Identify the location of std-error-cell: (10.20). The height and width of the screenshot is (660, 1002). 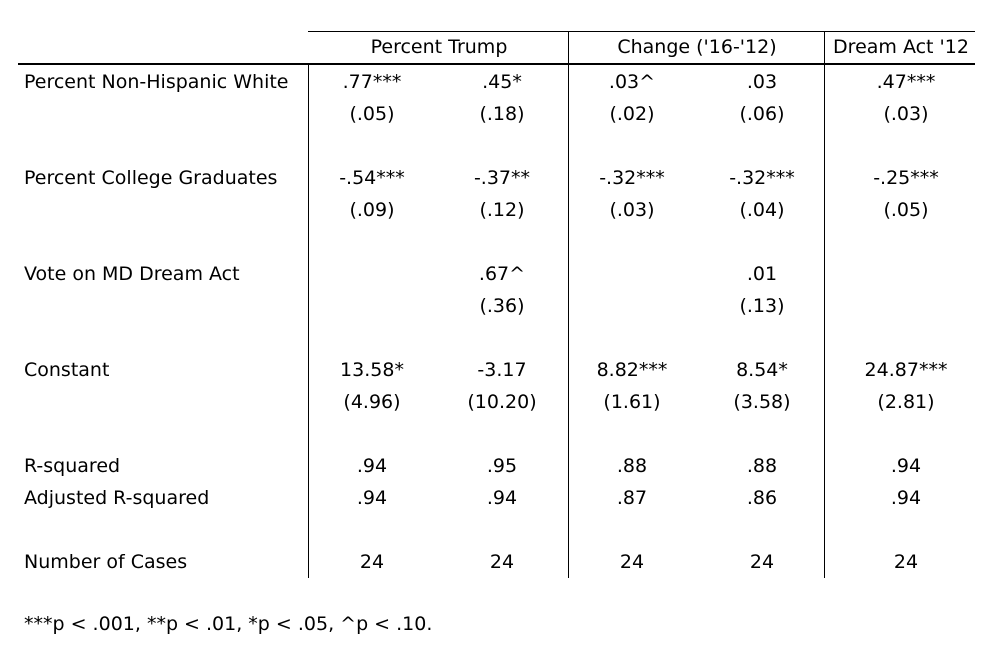
(502, 402).